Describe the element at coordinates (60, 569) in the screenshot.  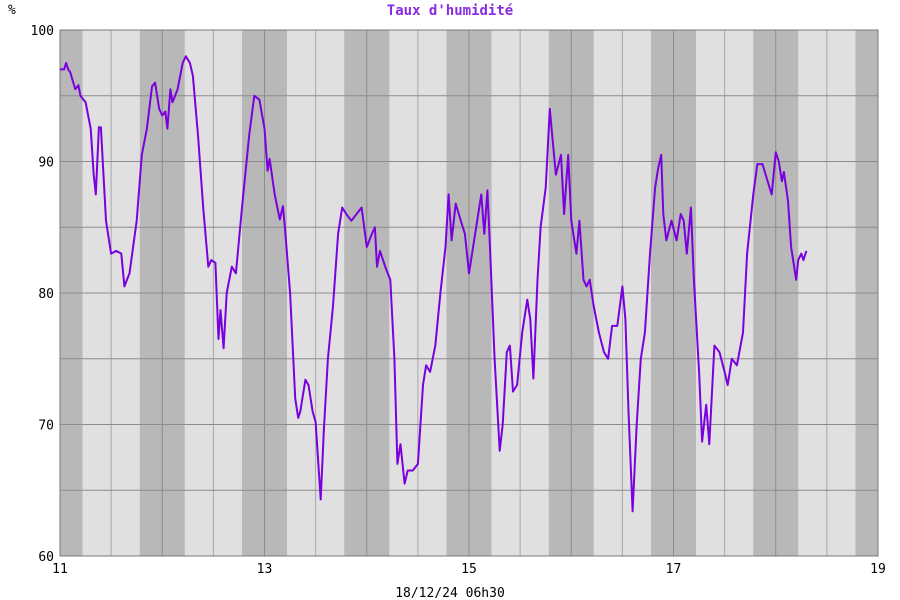
I see `x-tick-label: 11` at that location.